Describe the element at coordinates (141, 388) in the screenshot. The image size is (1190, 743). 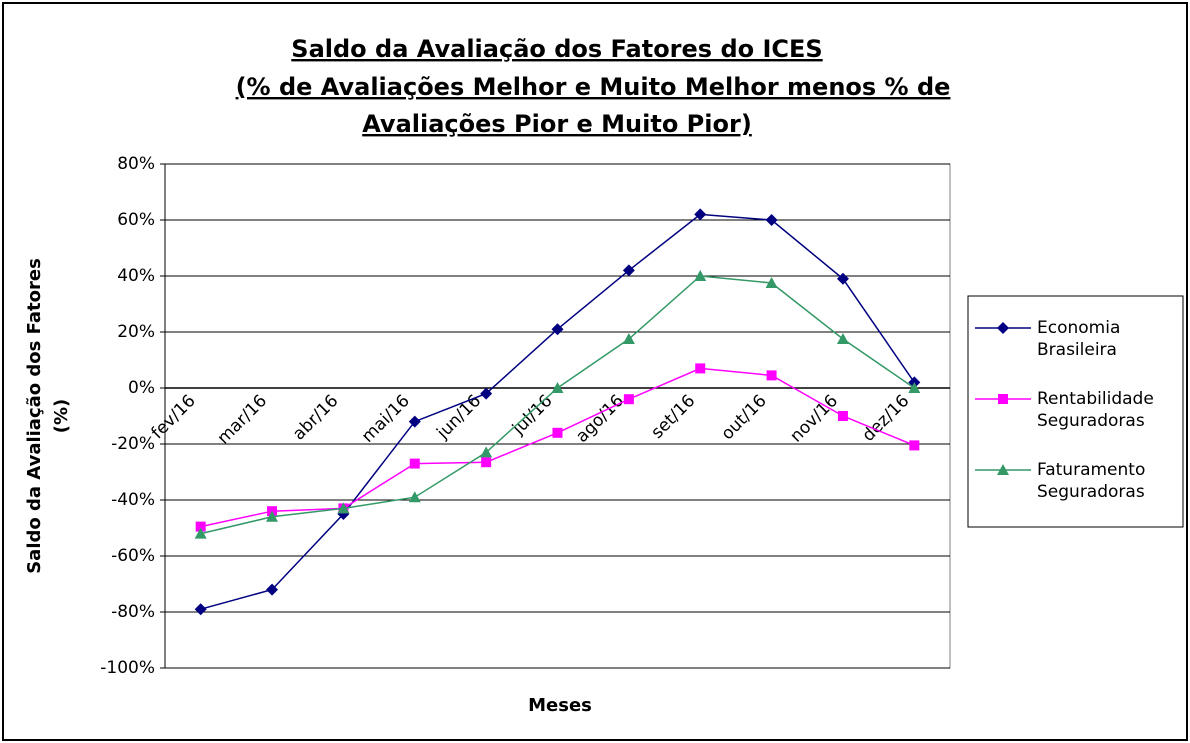
I see `y-tick-label: 0%` at that location.